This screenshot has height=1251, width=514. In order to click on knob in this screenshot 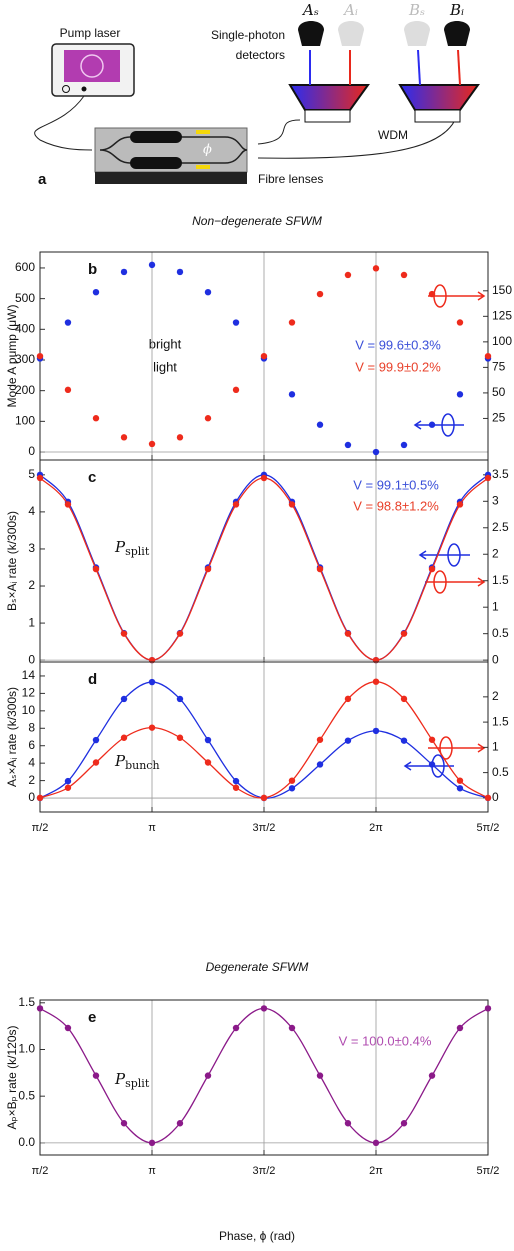, I will do `click(84, 89)`.